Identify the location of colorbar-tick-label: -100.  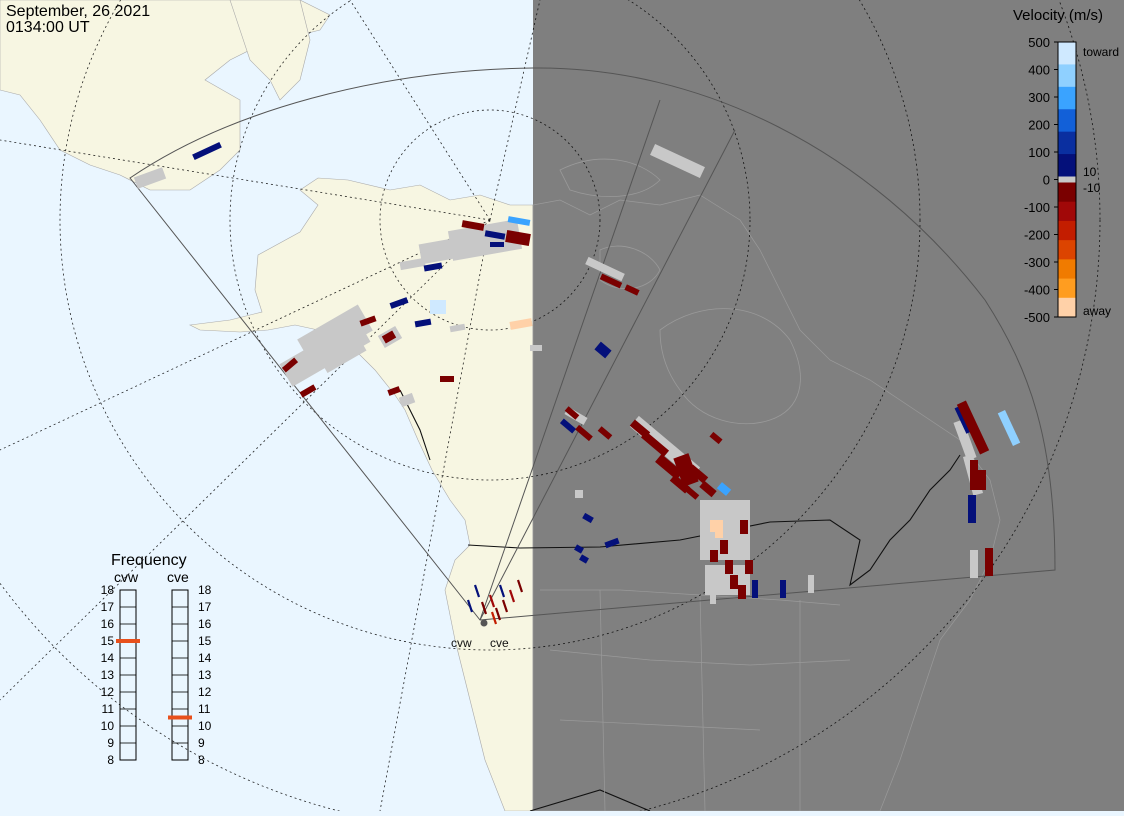
(1037, 207).